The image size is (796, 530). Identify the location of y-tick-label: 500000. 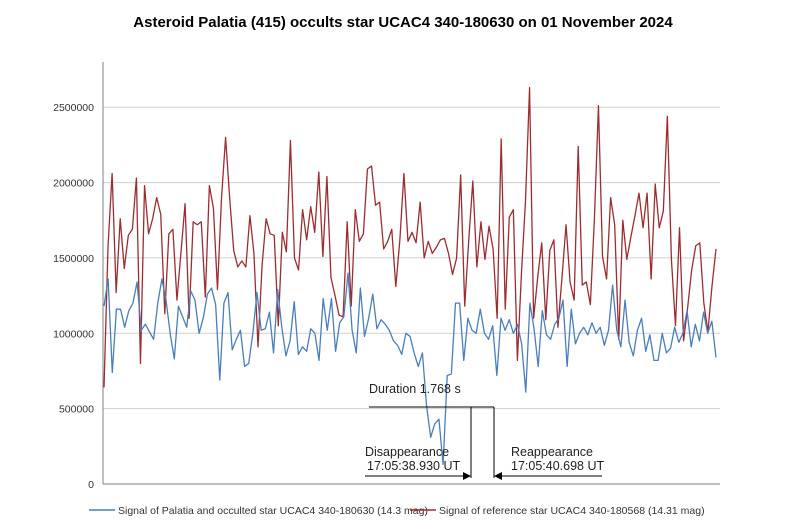
(76, 410).